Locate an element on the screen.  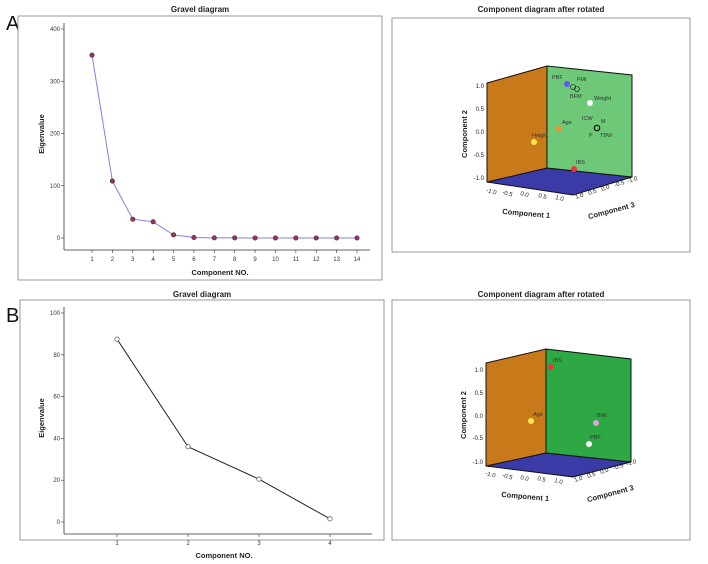
y-tick-label: 300 is located at coordinates (55, 82).